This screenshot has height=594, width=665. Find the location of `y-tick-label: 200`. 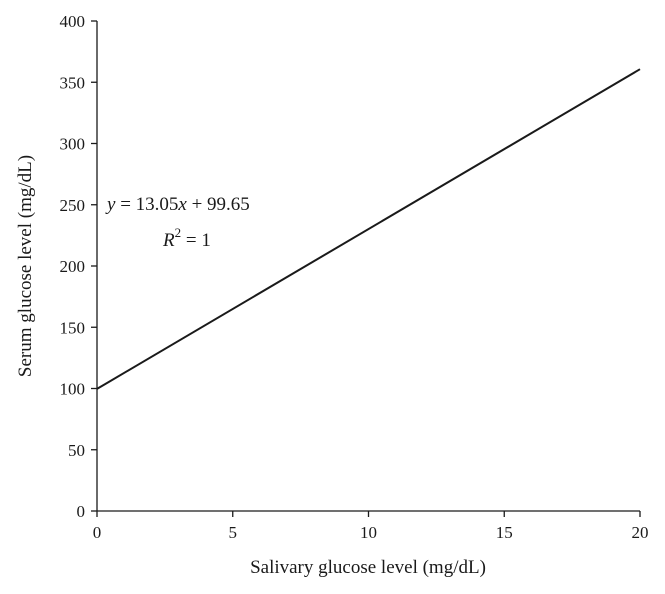

y-tick-label: 200 is located at coordinates (73, 266).